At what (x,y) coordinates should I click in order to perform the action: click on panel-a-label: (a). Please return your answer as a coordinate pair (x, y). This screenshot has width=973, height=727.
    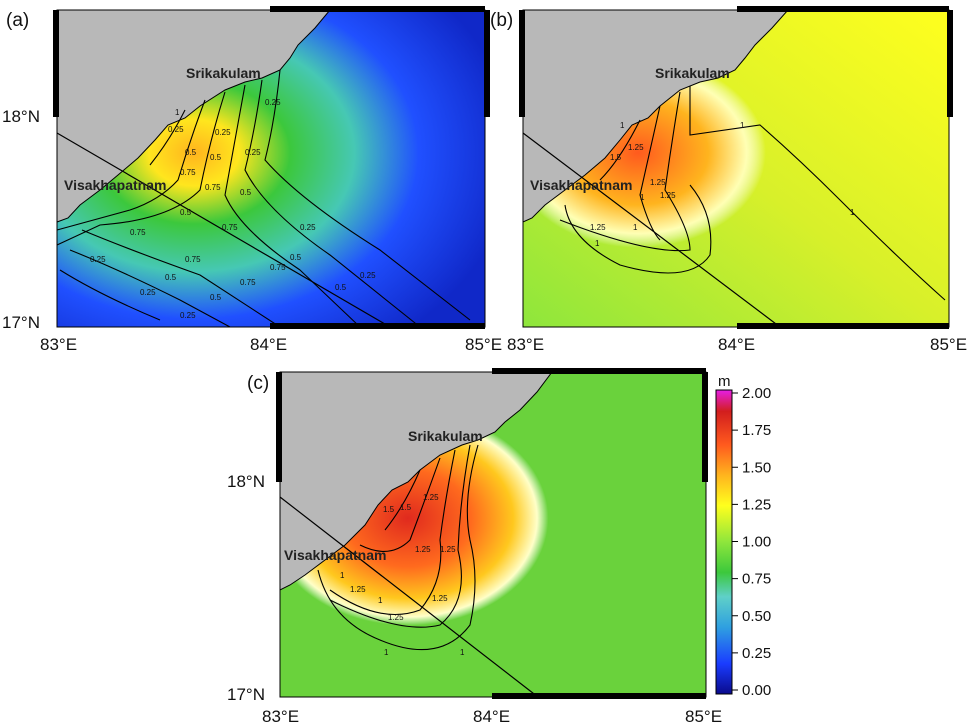
    Looking at the image, I should click on (17, 20).